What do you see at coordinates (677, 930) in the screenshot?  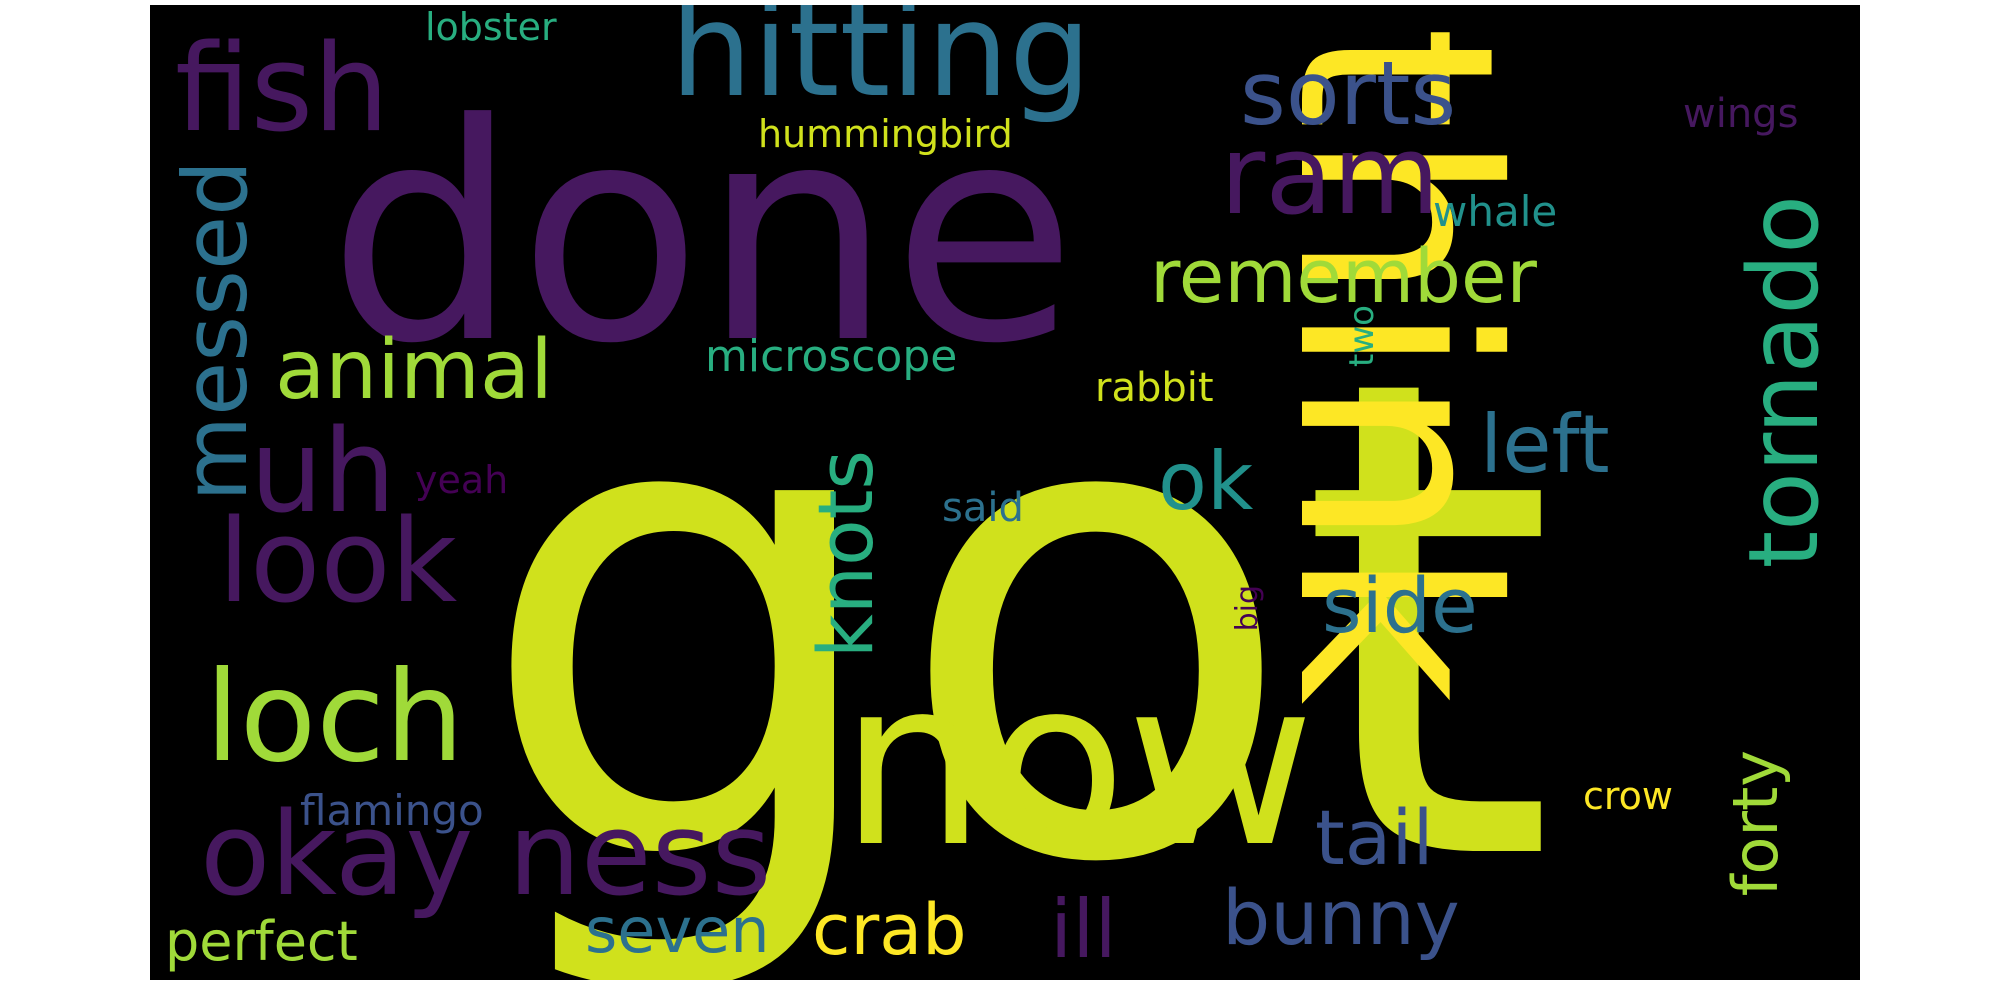 I see `word-seven: seven` at bounding box center [677, 930].